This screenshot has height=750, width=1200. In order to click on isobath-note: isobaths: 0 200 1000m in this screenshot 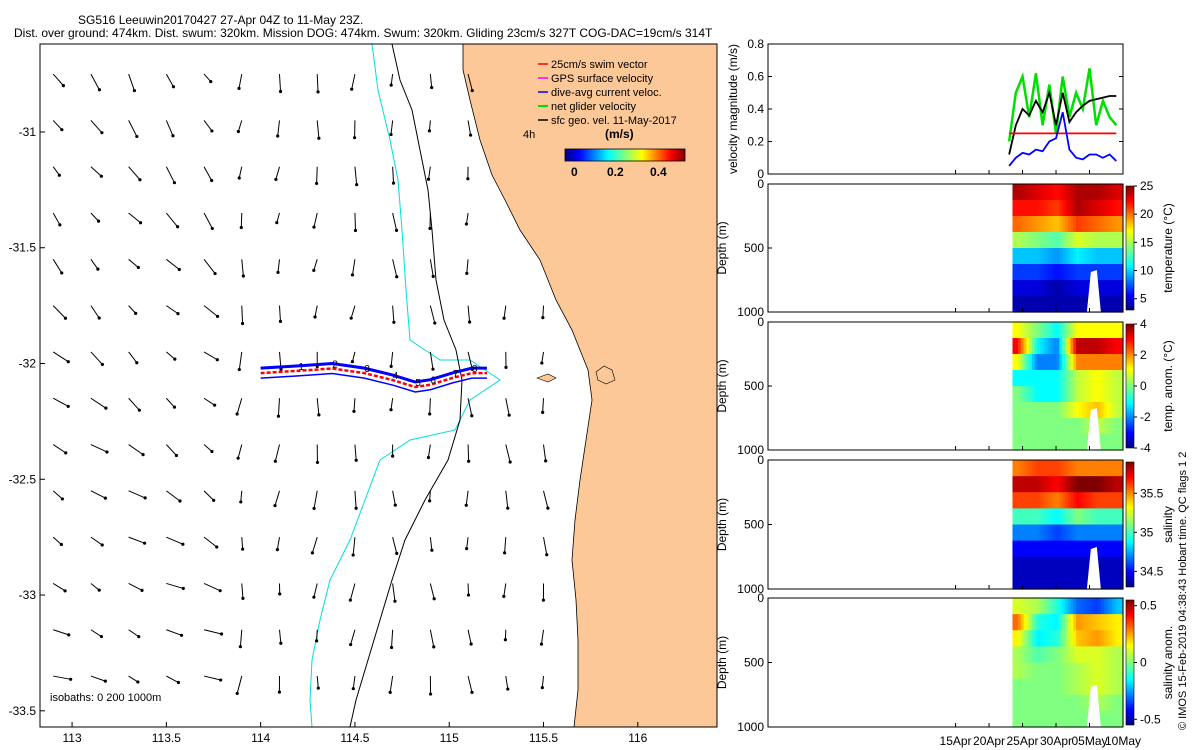, I will do `click(105, 698)`.